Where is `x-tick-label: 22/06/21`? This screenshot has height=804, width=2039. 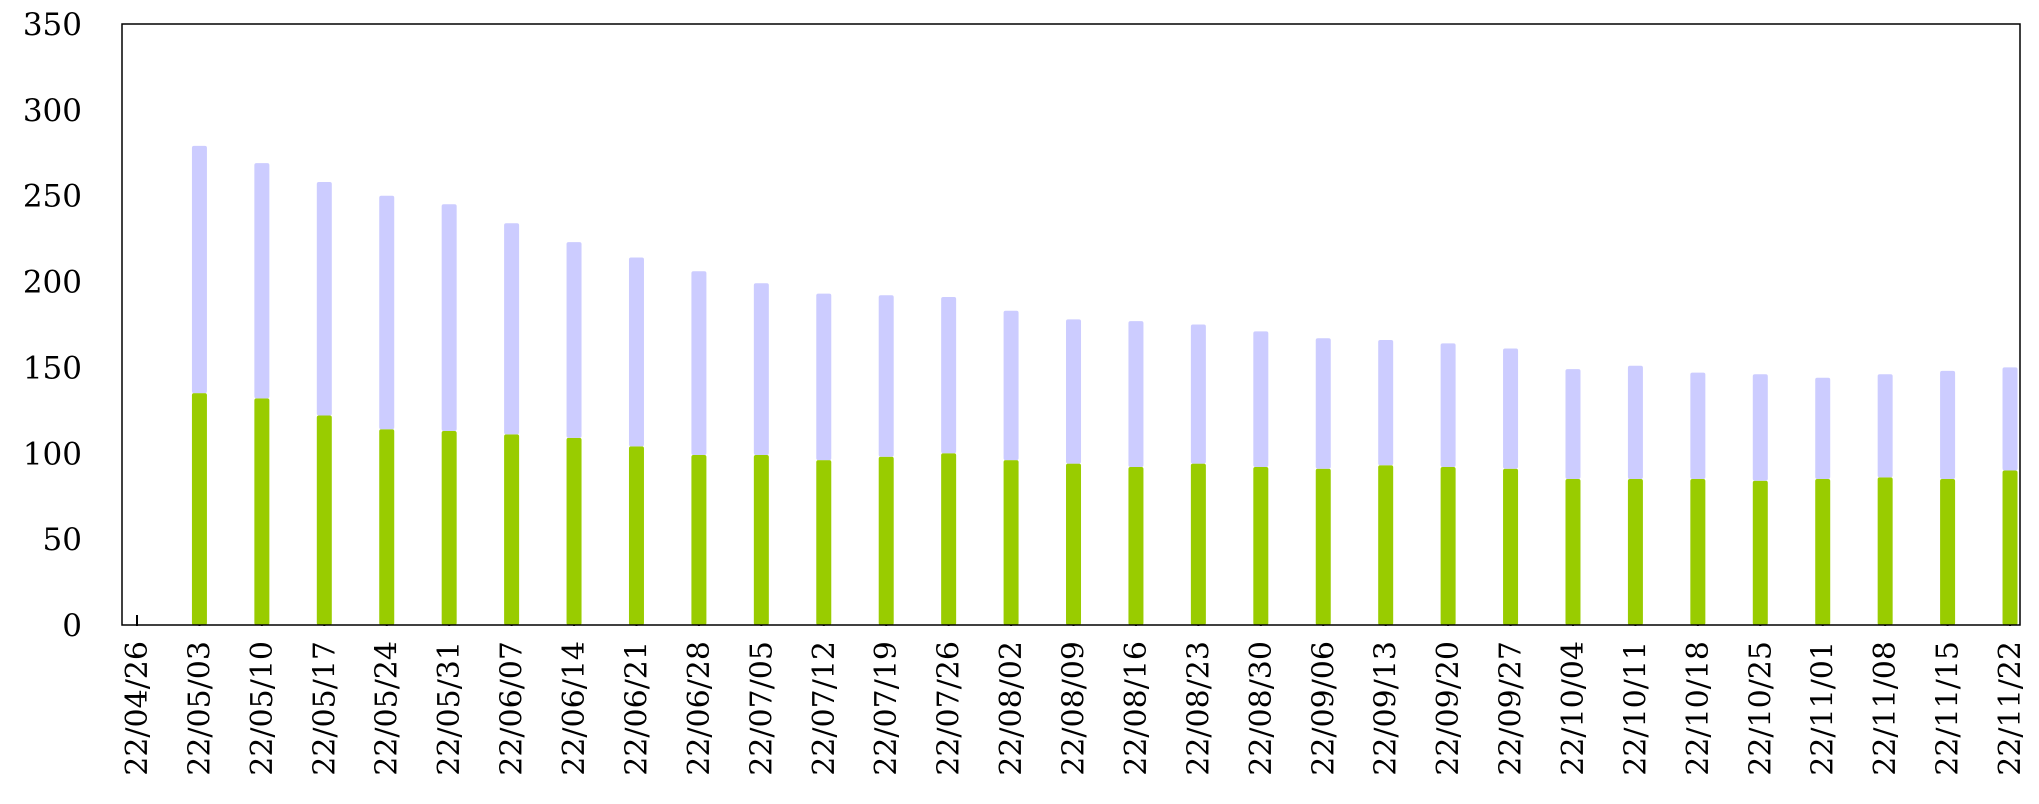 x-tick-label: 22/06/21 is located at coordinates (636, 708).